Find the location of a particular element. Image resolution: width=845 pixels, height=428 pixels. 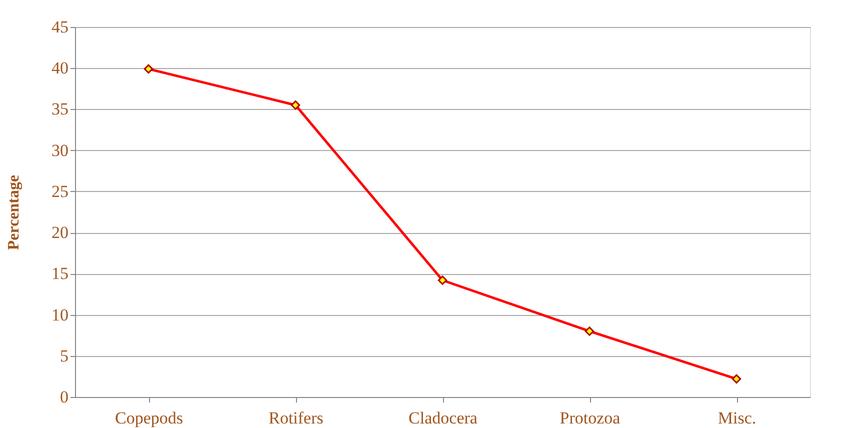

y-tick-label: 5 is located at coordinates (64, 356).